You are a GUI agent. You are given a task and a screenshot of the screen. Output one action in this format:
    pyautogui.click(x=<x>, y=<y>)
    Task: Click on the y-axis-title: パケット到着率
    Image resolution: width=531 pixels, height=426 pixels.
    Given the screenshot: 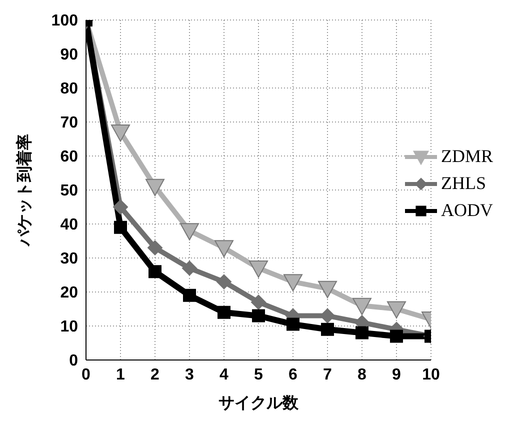 What is the action you would take?
    pyautogui.click(x=24, y=190)
    